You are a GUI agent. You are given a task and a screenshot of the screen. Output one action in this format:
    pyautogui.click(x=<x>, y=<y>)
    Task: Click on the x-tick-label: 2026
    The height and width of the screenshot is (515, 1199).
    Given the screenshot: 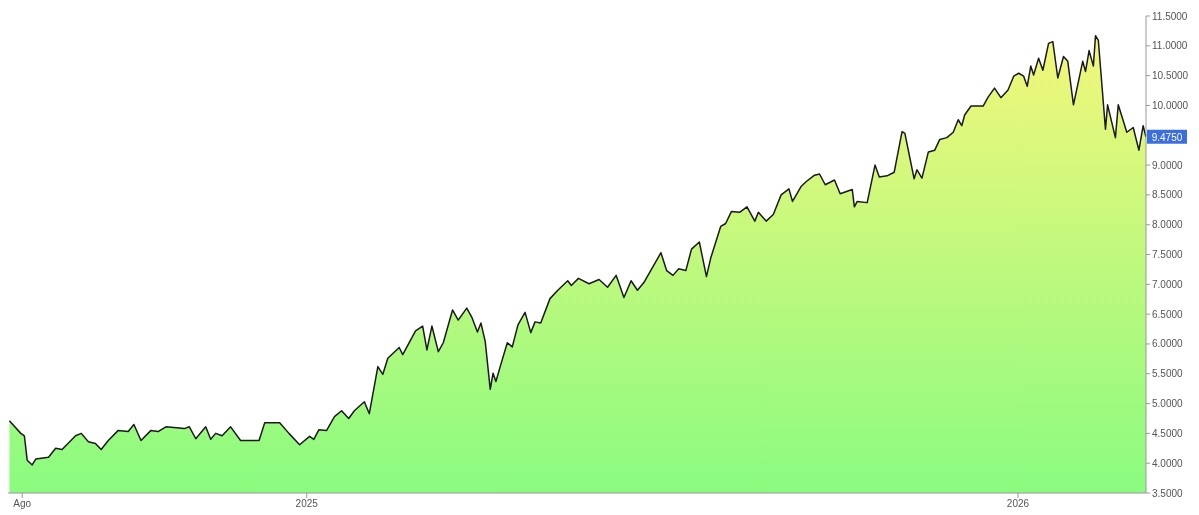 What is the action you would take?
    pyautogui.click(x=1018, y=504)
    